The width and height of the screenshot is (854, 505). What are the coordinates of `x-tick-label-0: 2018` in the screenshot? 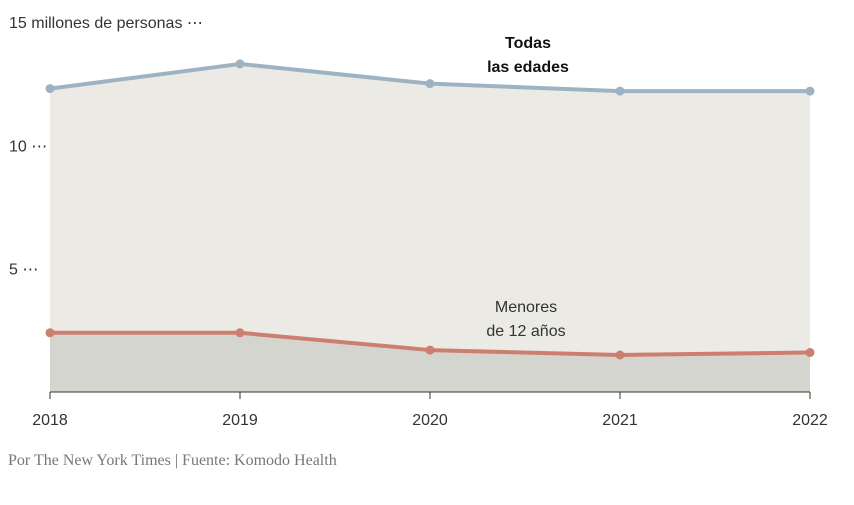 It's located at (50, 420).